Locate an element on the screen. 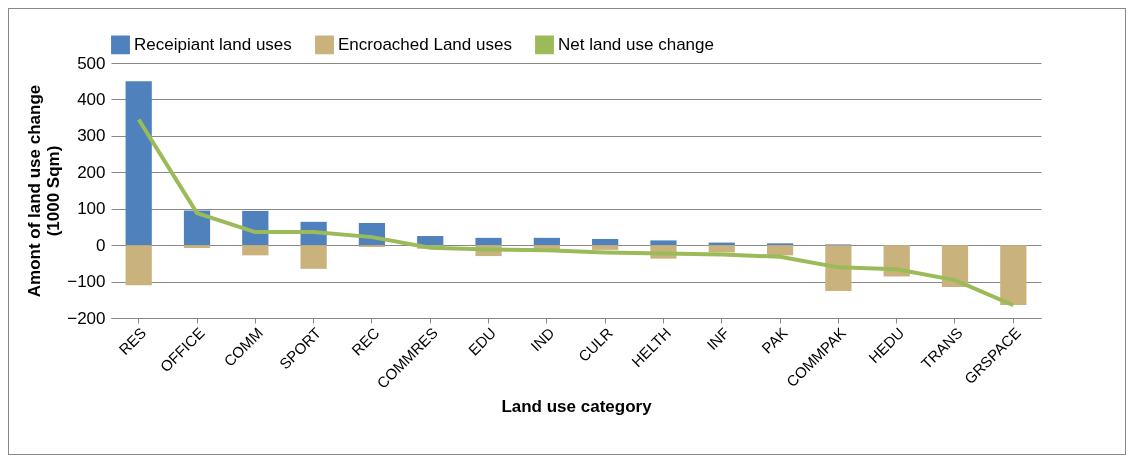 The height and width of the screenshot is (463, 1137). x-tick-label: IND is located at coordinates (542, 339).